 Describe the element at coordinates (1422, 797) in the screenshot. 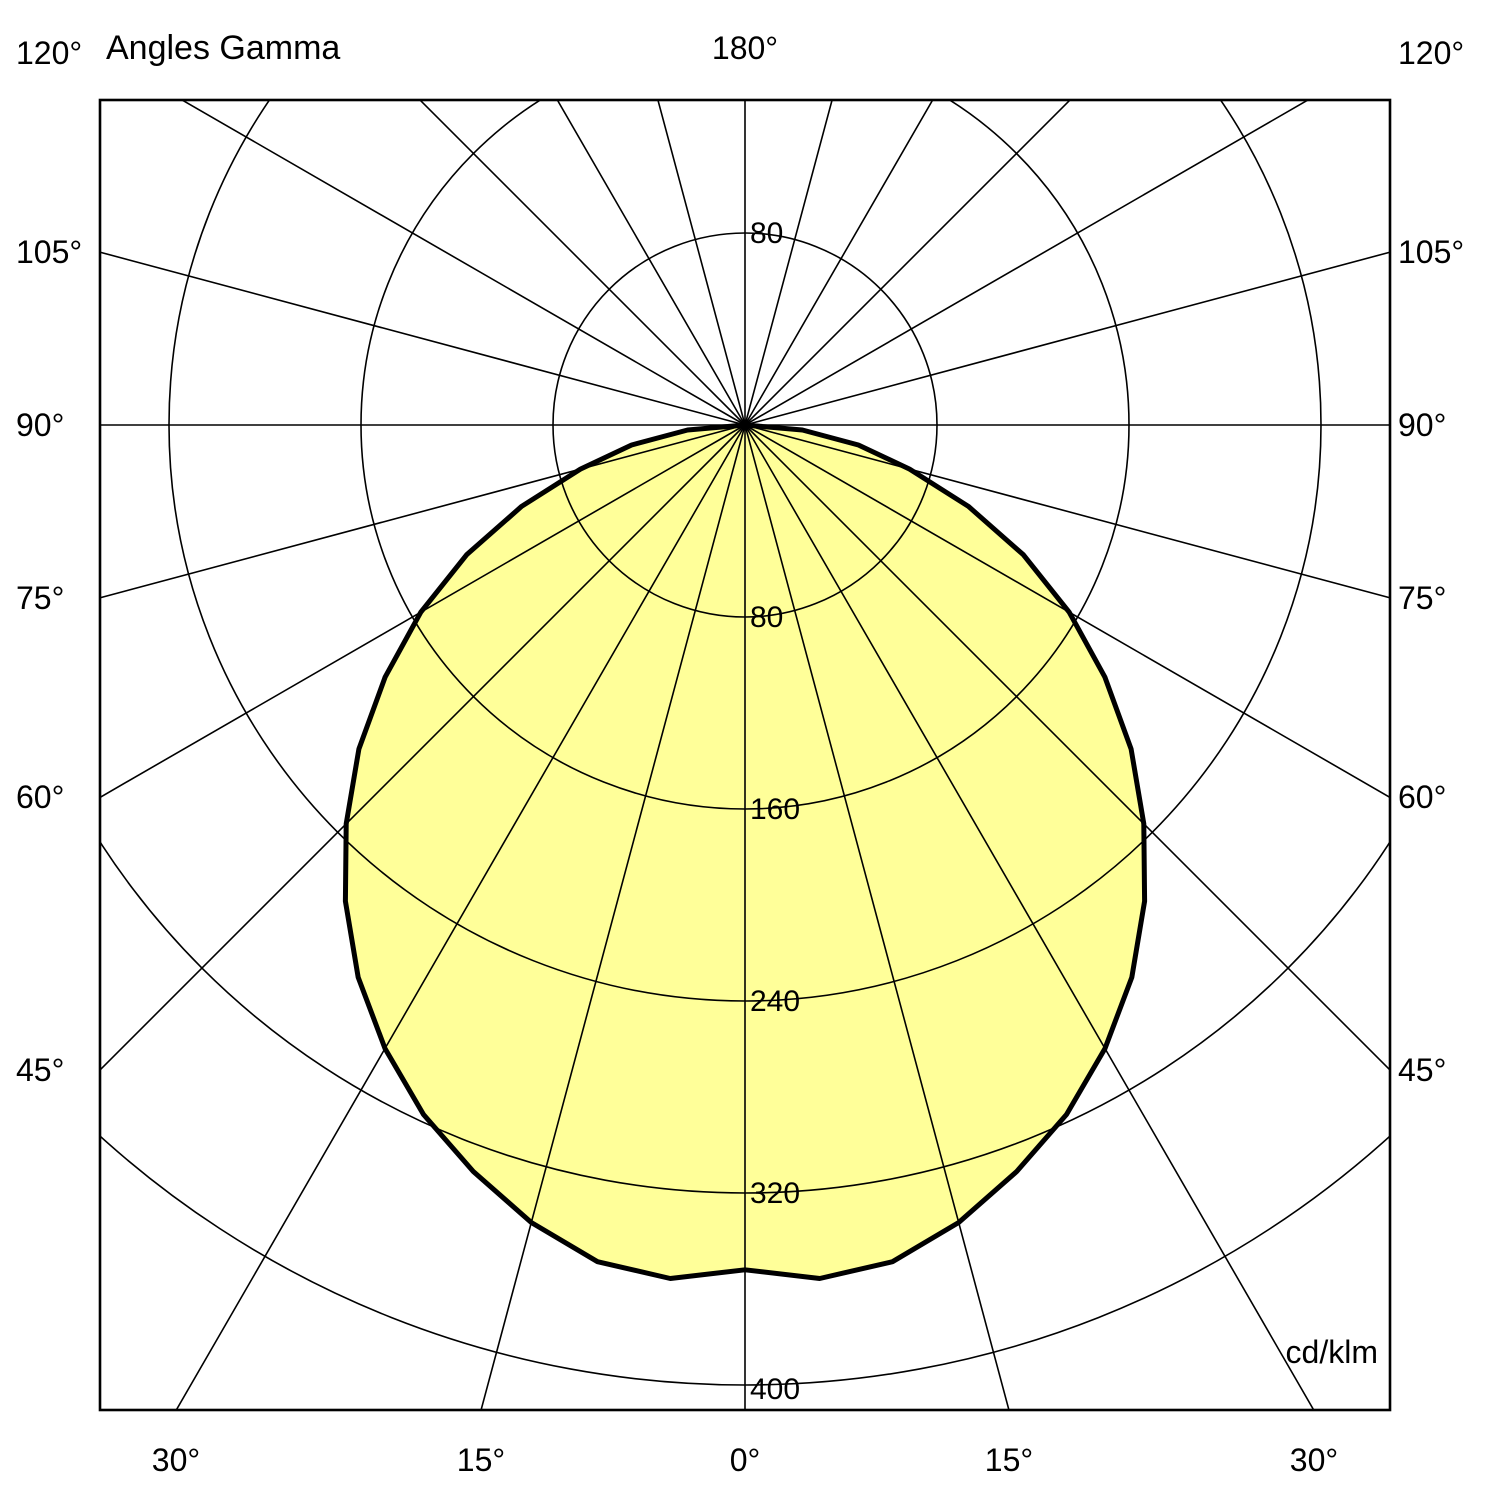

I see `gamma-axis-label-right-60: 60°` at that location.